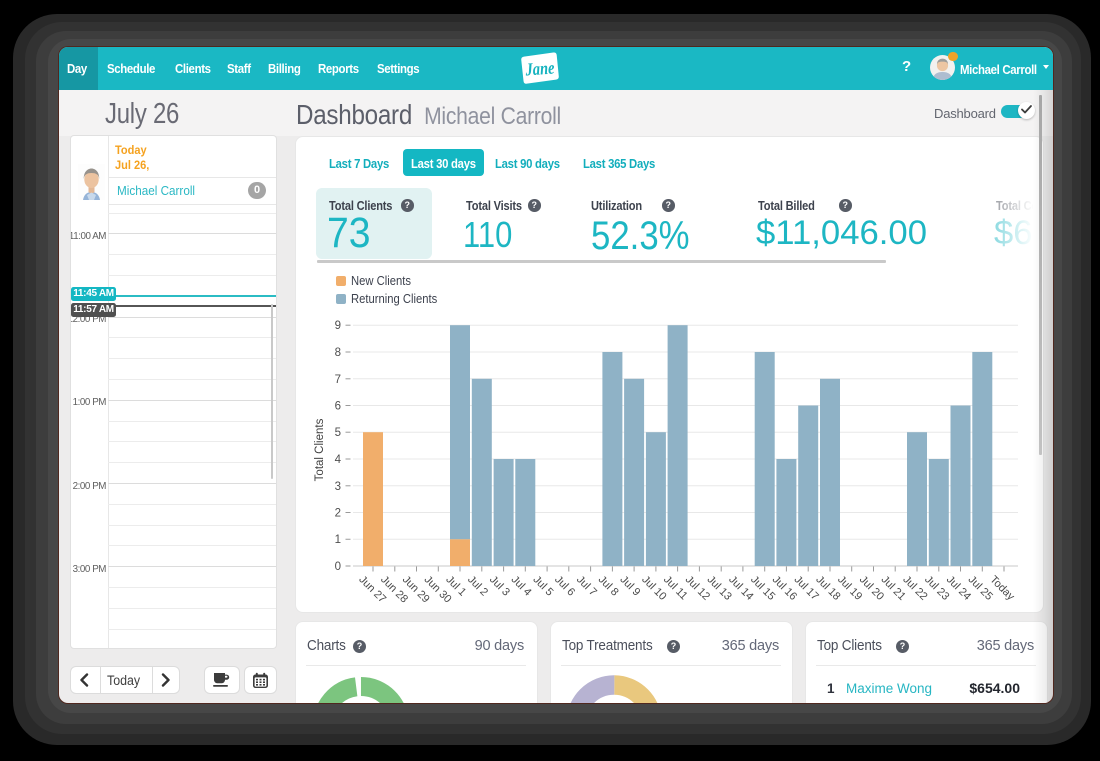 This screenshot has height=761, width=1100. Describe the element at coordinates (608, 586) in the screenshot. I see `svg-text: Jul 8` at that location.